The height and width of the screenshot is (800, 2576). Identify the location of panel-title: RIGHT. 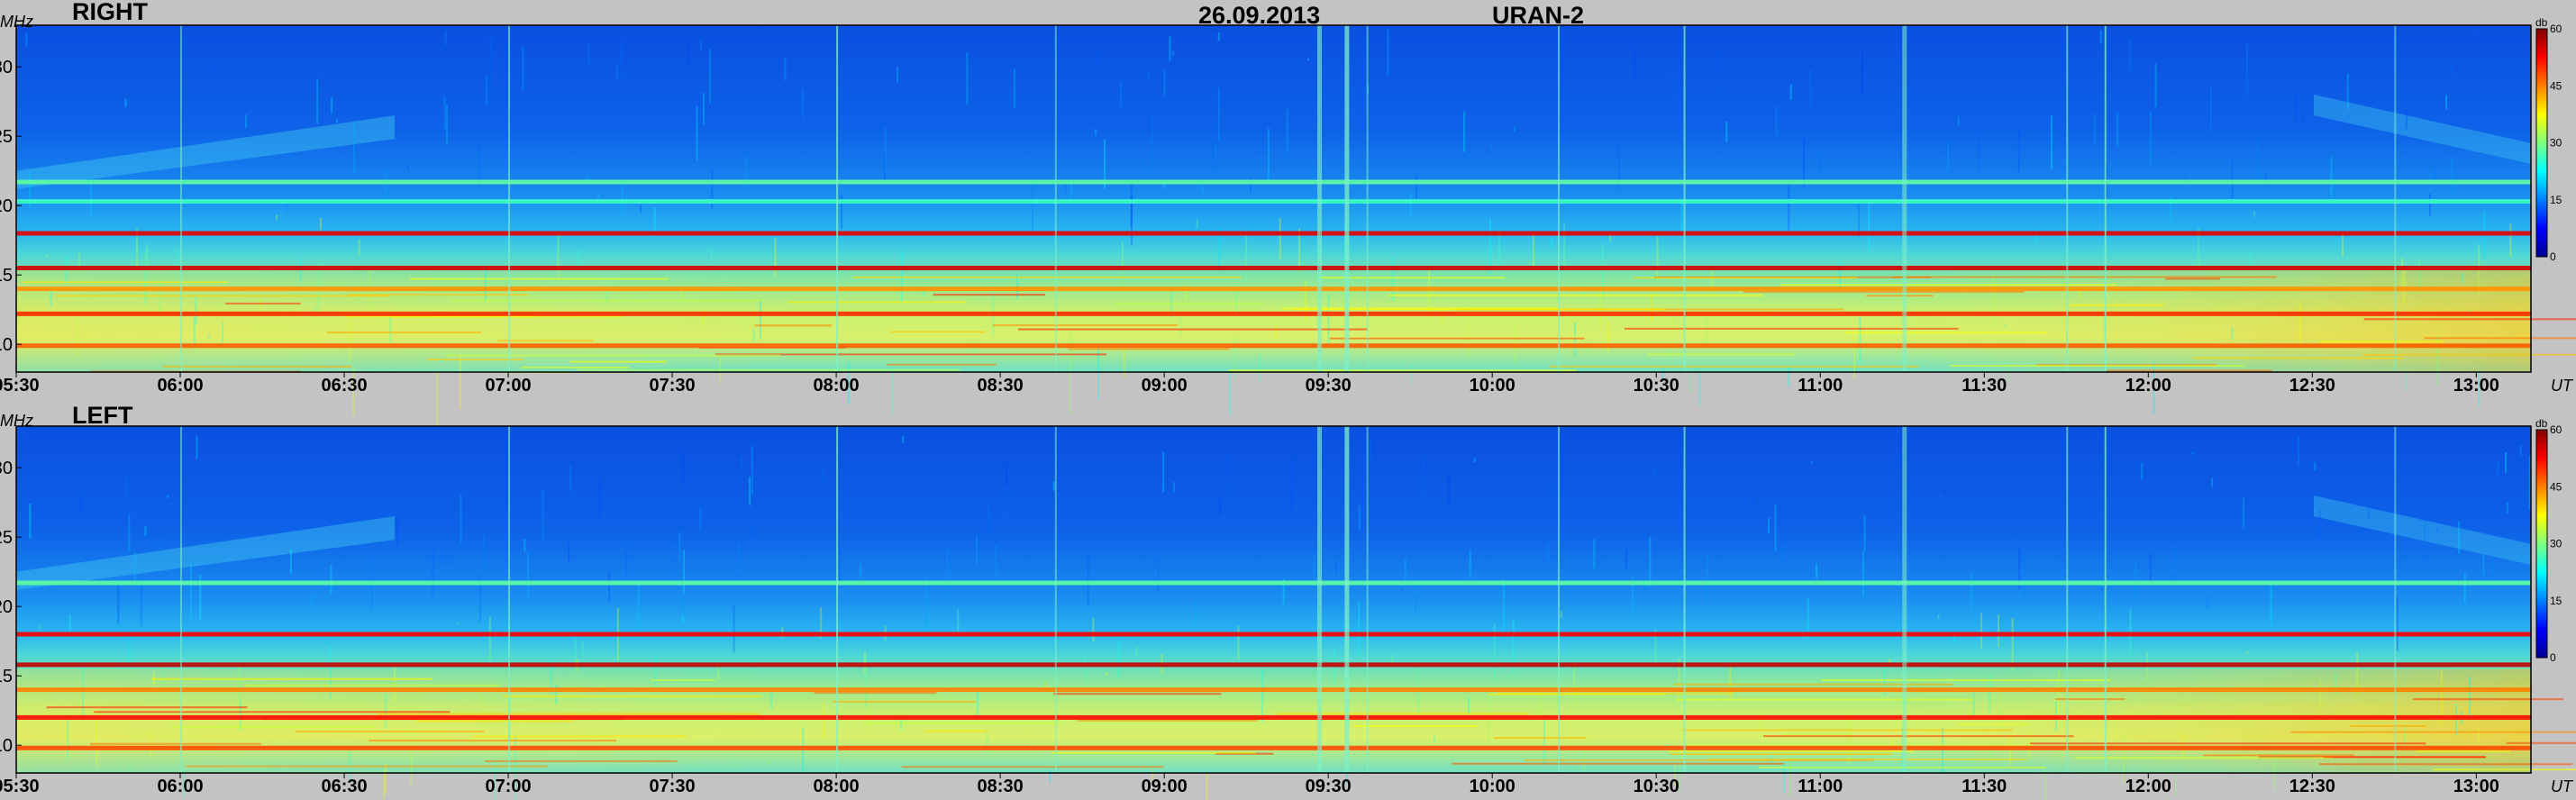
(110, 13).